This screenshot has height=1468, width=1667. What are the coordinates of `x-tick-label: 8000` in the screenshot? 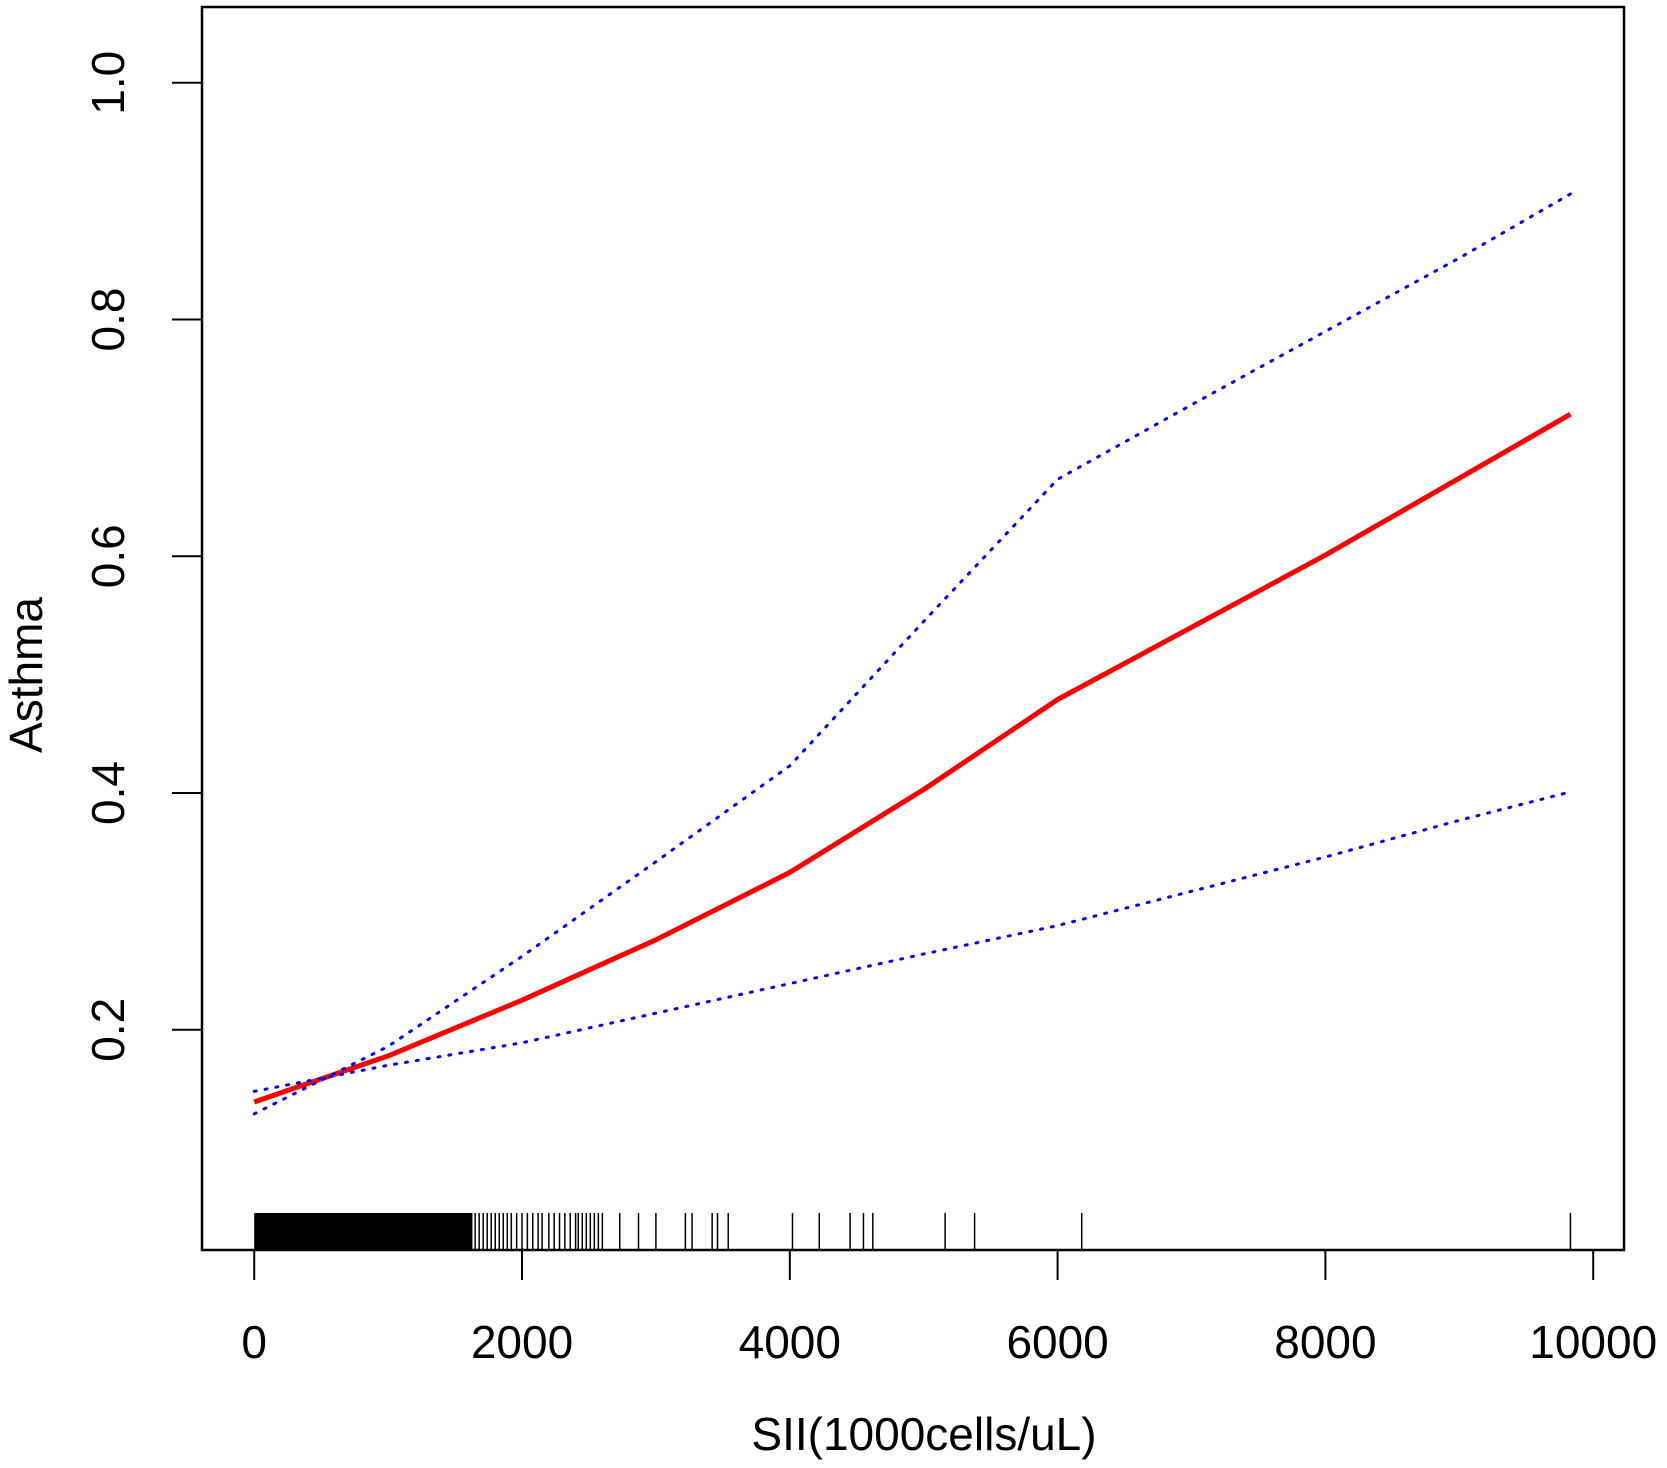 It's located at (1325, 1342).